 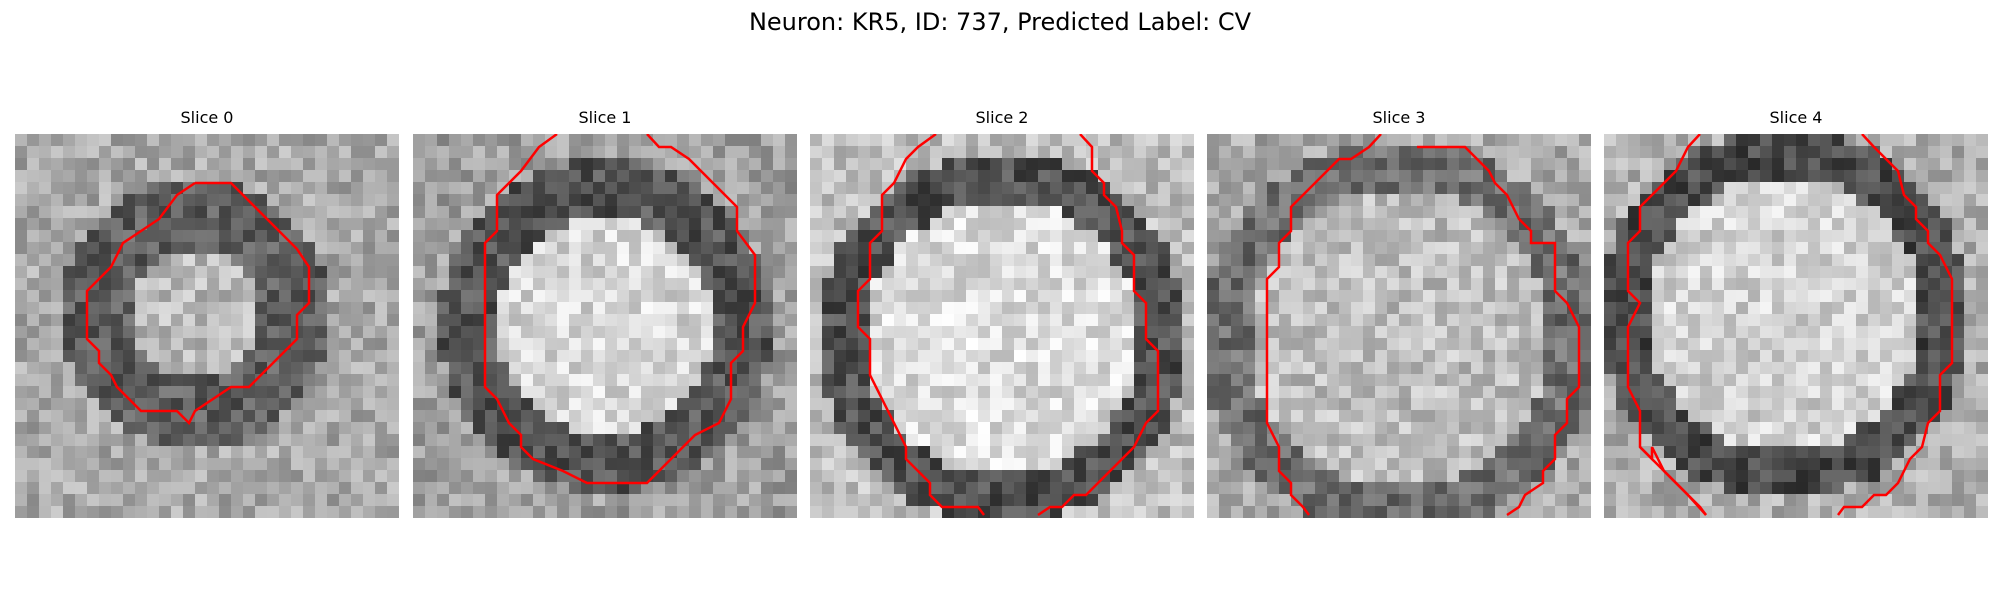 What do you see at coordinates (920, 325) in the screenshot?
I see `slice-2-contour` at bounding box center [920, 325].